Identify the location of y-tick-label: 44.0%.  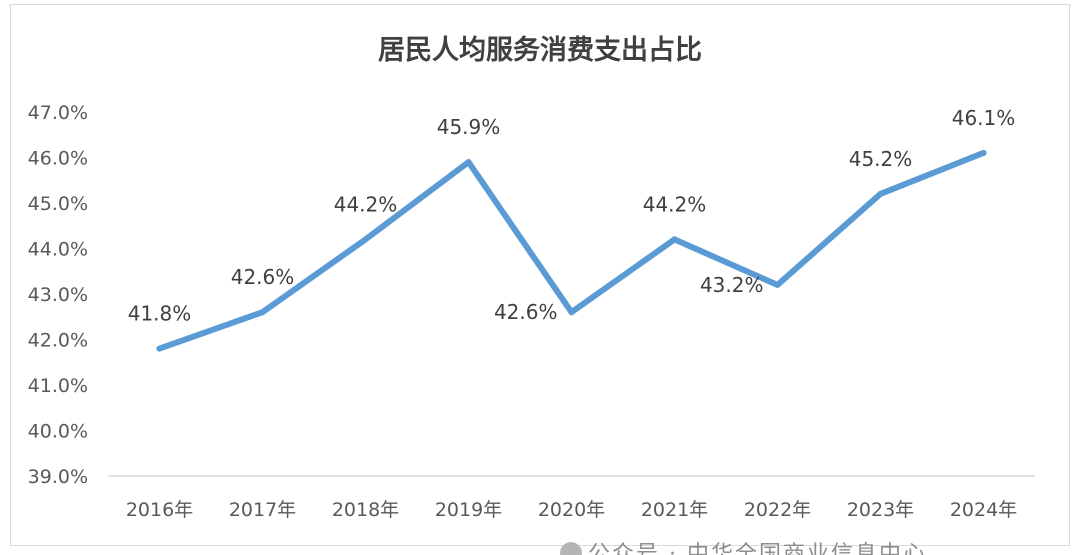
(58, 250).